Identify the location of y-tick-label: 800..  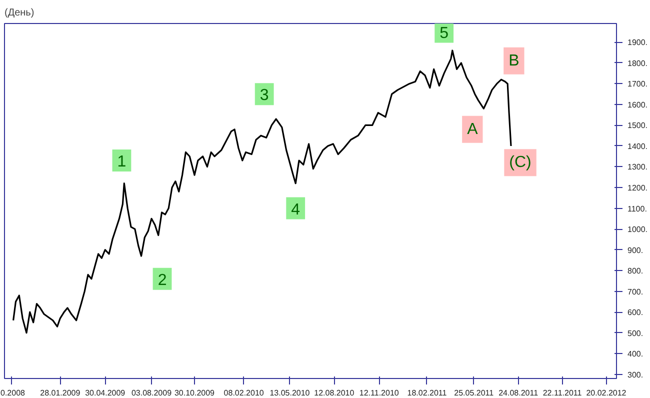
(636, 271).